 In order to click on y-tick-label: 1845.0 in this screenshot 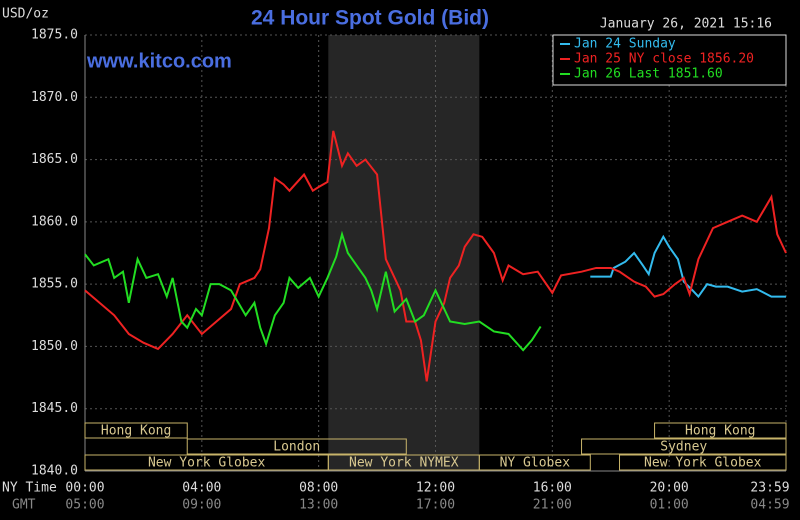, I will do `click(54, 408)`.